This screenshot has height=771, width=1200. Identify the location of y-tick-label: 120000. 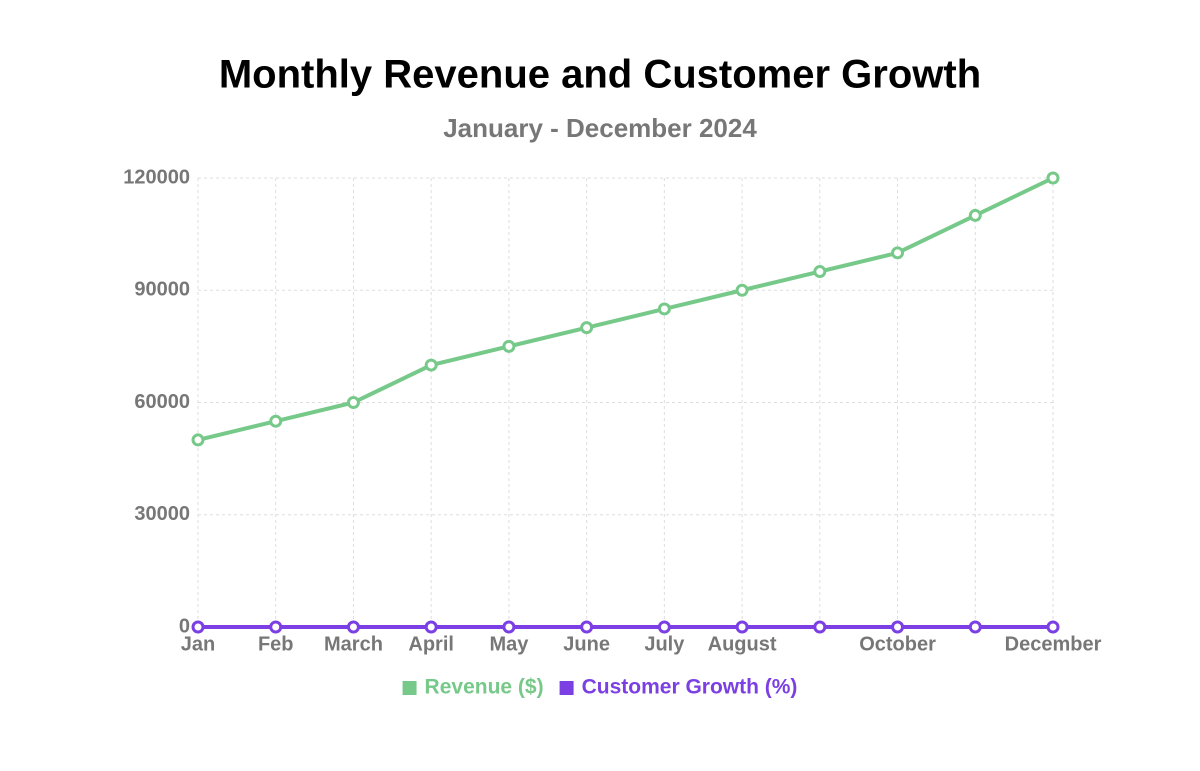
(156, 177).